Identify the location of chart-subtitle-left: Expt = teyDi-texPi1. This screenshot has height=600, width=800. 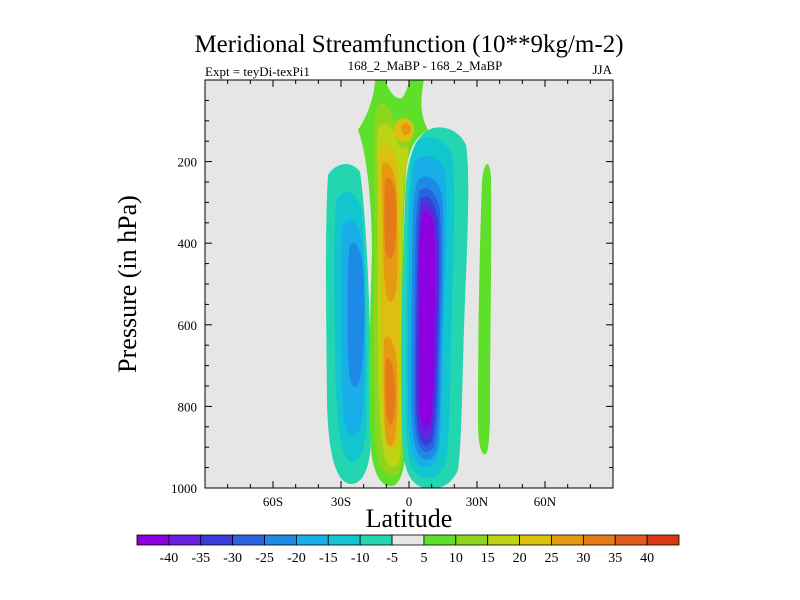
(257, 71).